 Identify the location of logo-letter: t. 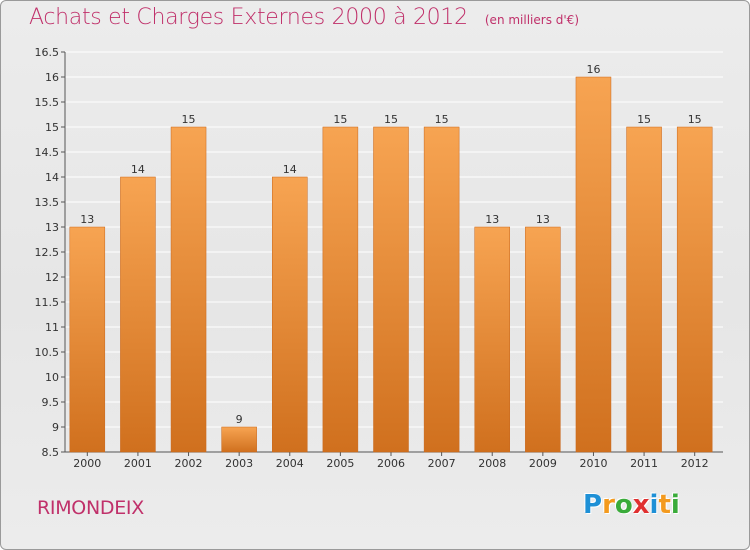
(664, 505).